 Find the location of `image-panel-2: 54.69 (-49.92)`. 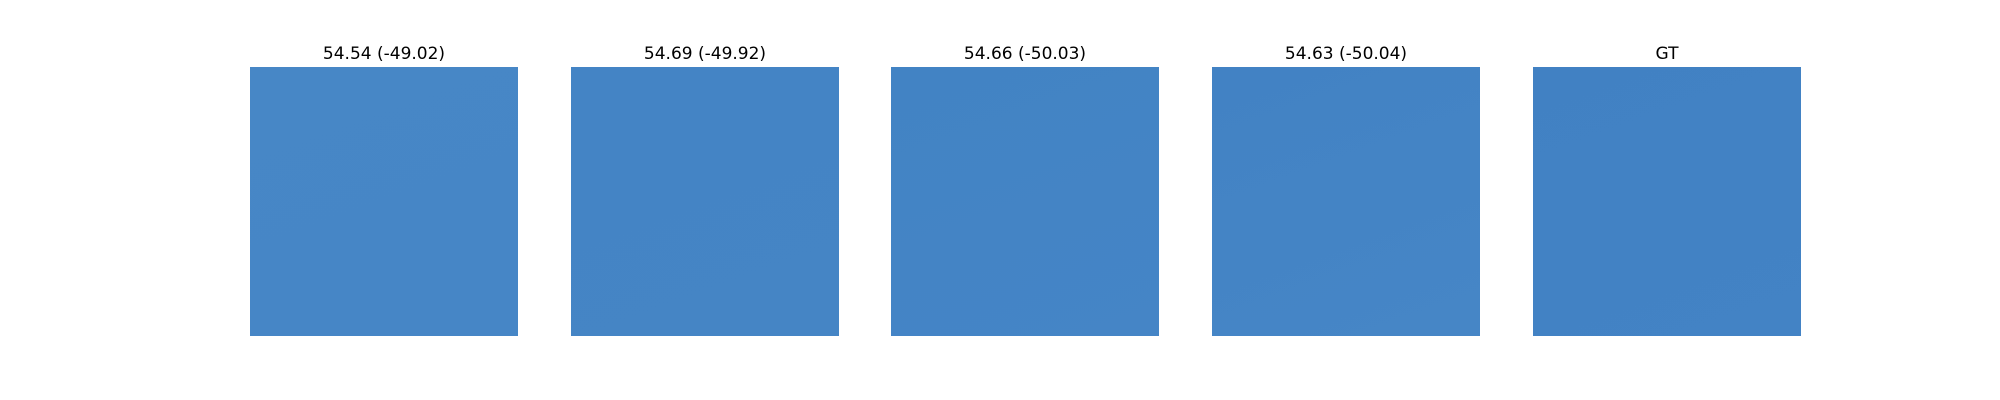

image-panel-2: 54.69 (-49.92) is located at coordinates (705, 170).